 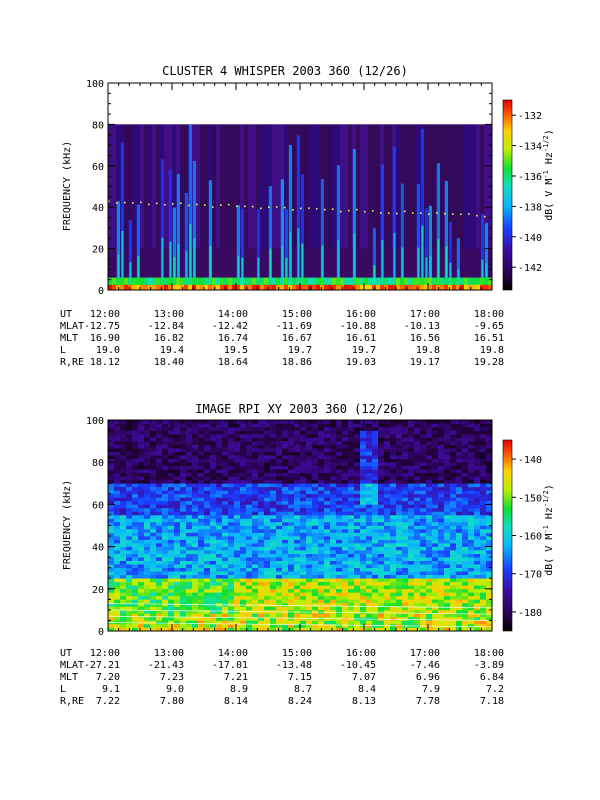 I want to click on ephemeris-value: 16.67, so click(x=297, y=338).